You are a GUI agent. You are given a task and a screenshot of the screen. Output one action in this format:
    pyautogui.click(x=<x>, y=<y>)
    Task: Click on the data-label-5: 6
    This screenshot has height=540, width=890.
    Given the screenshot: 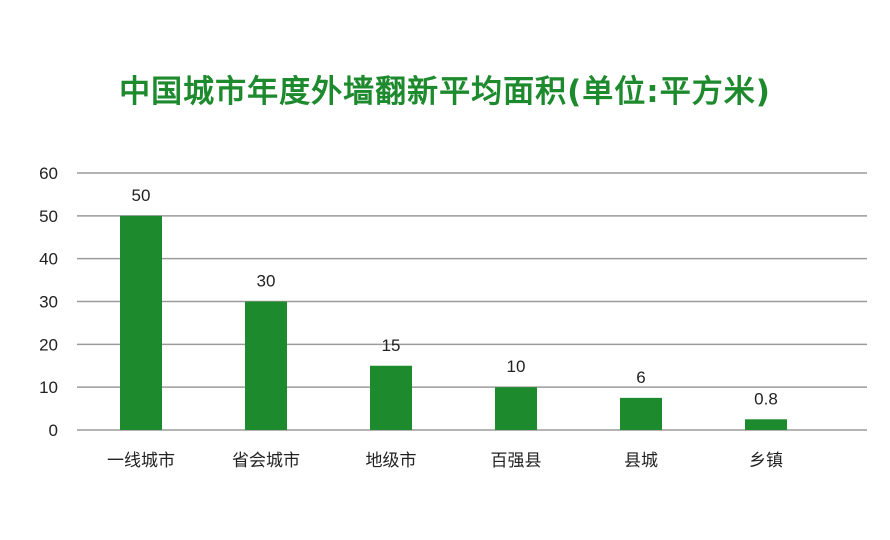 What is the action you would take?
    pyautogui.click(x=640, y=377)
    